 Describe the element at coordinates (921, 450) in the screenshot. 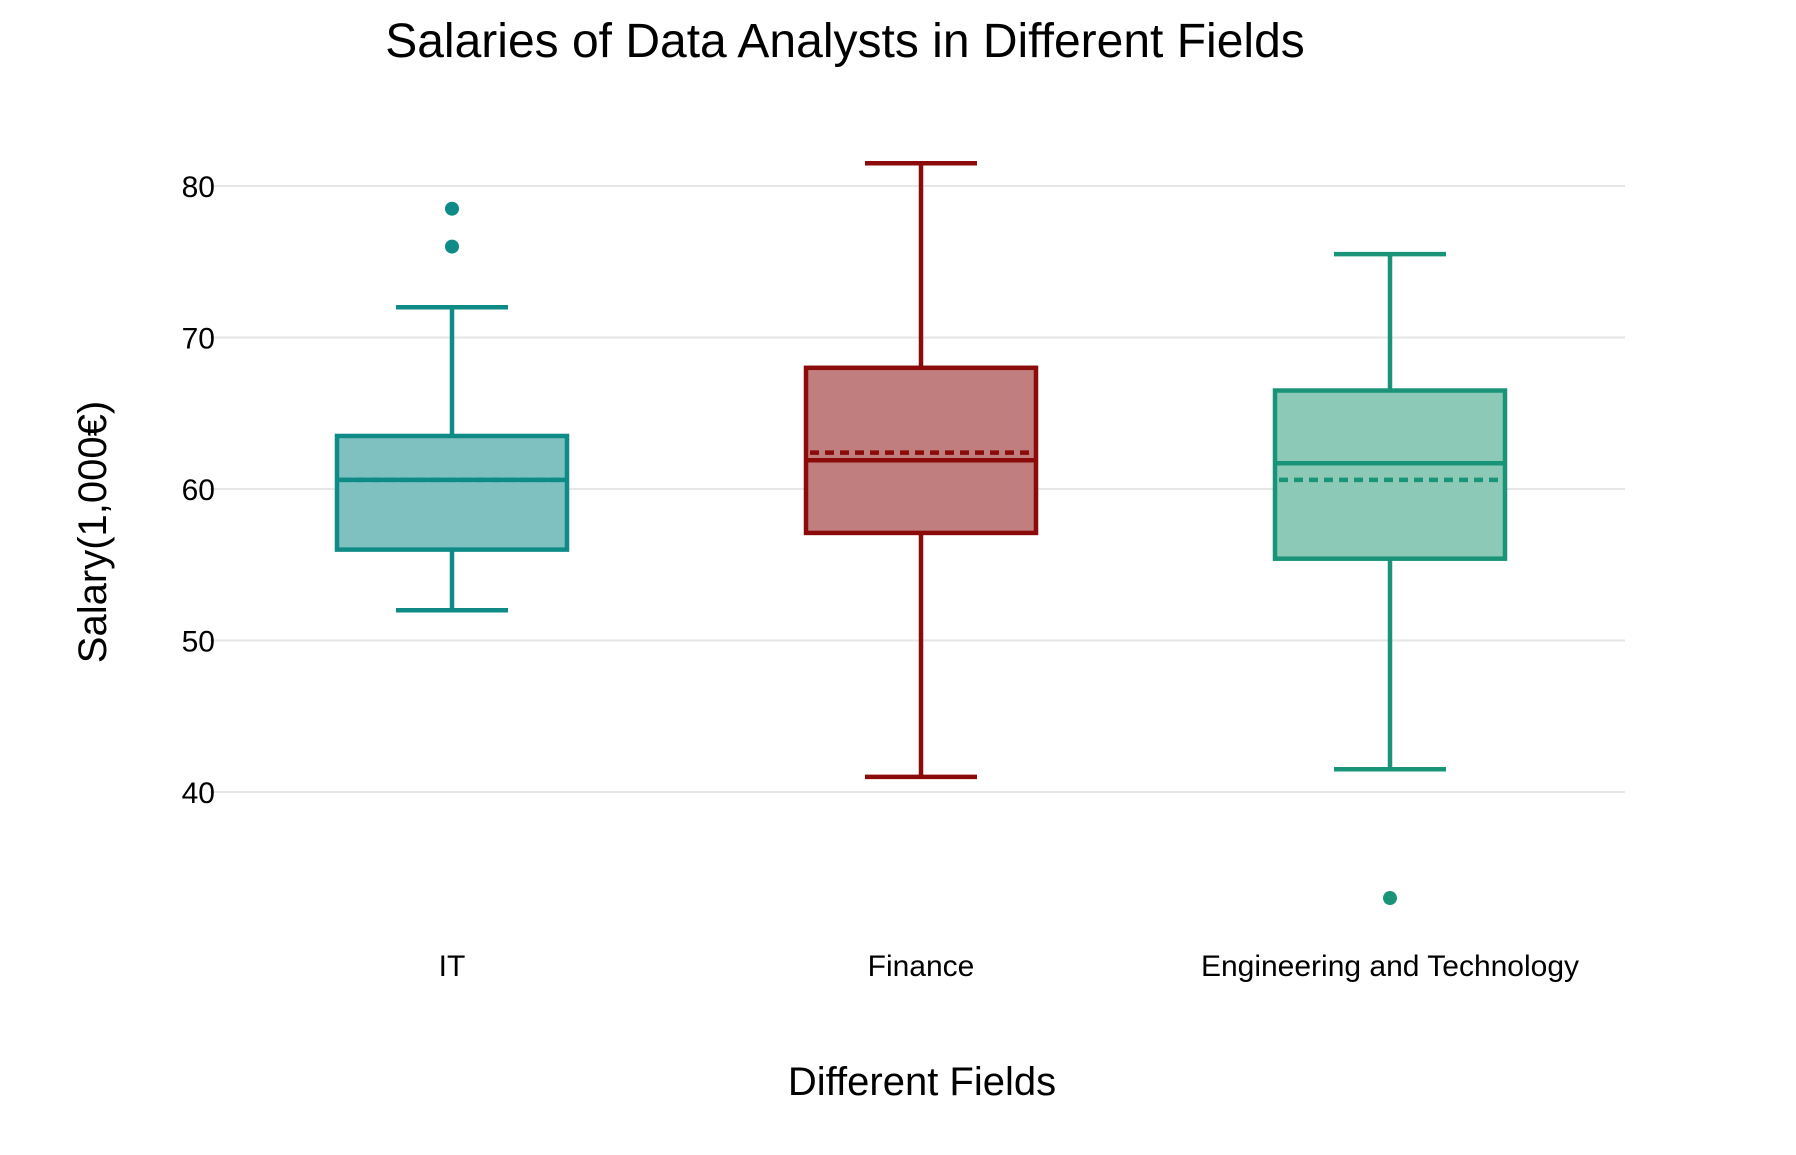

I see `iqr-box-finance` at that location.